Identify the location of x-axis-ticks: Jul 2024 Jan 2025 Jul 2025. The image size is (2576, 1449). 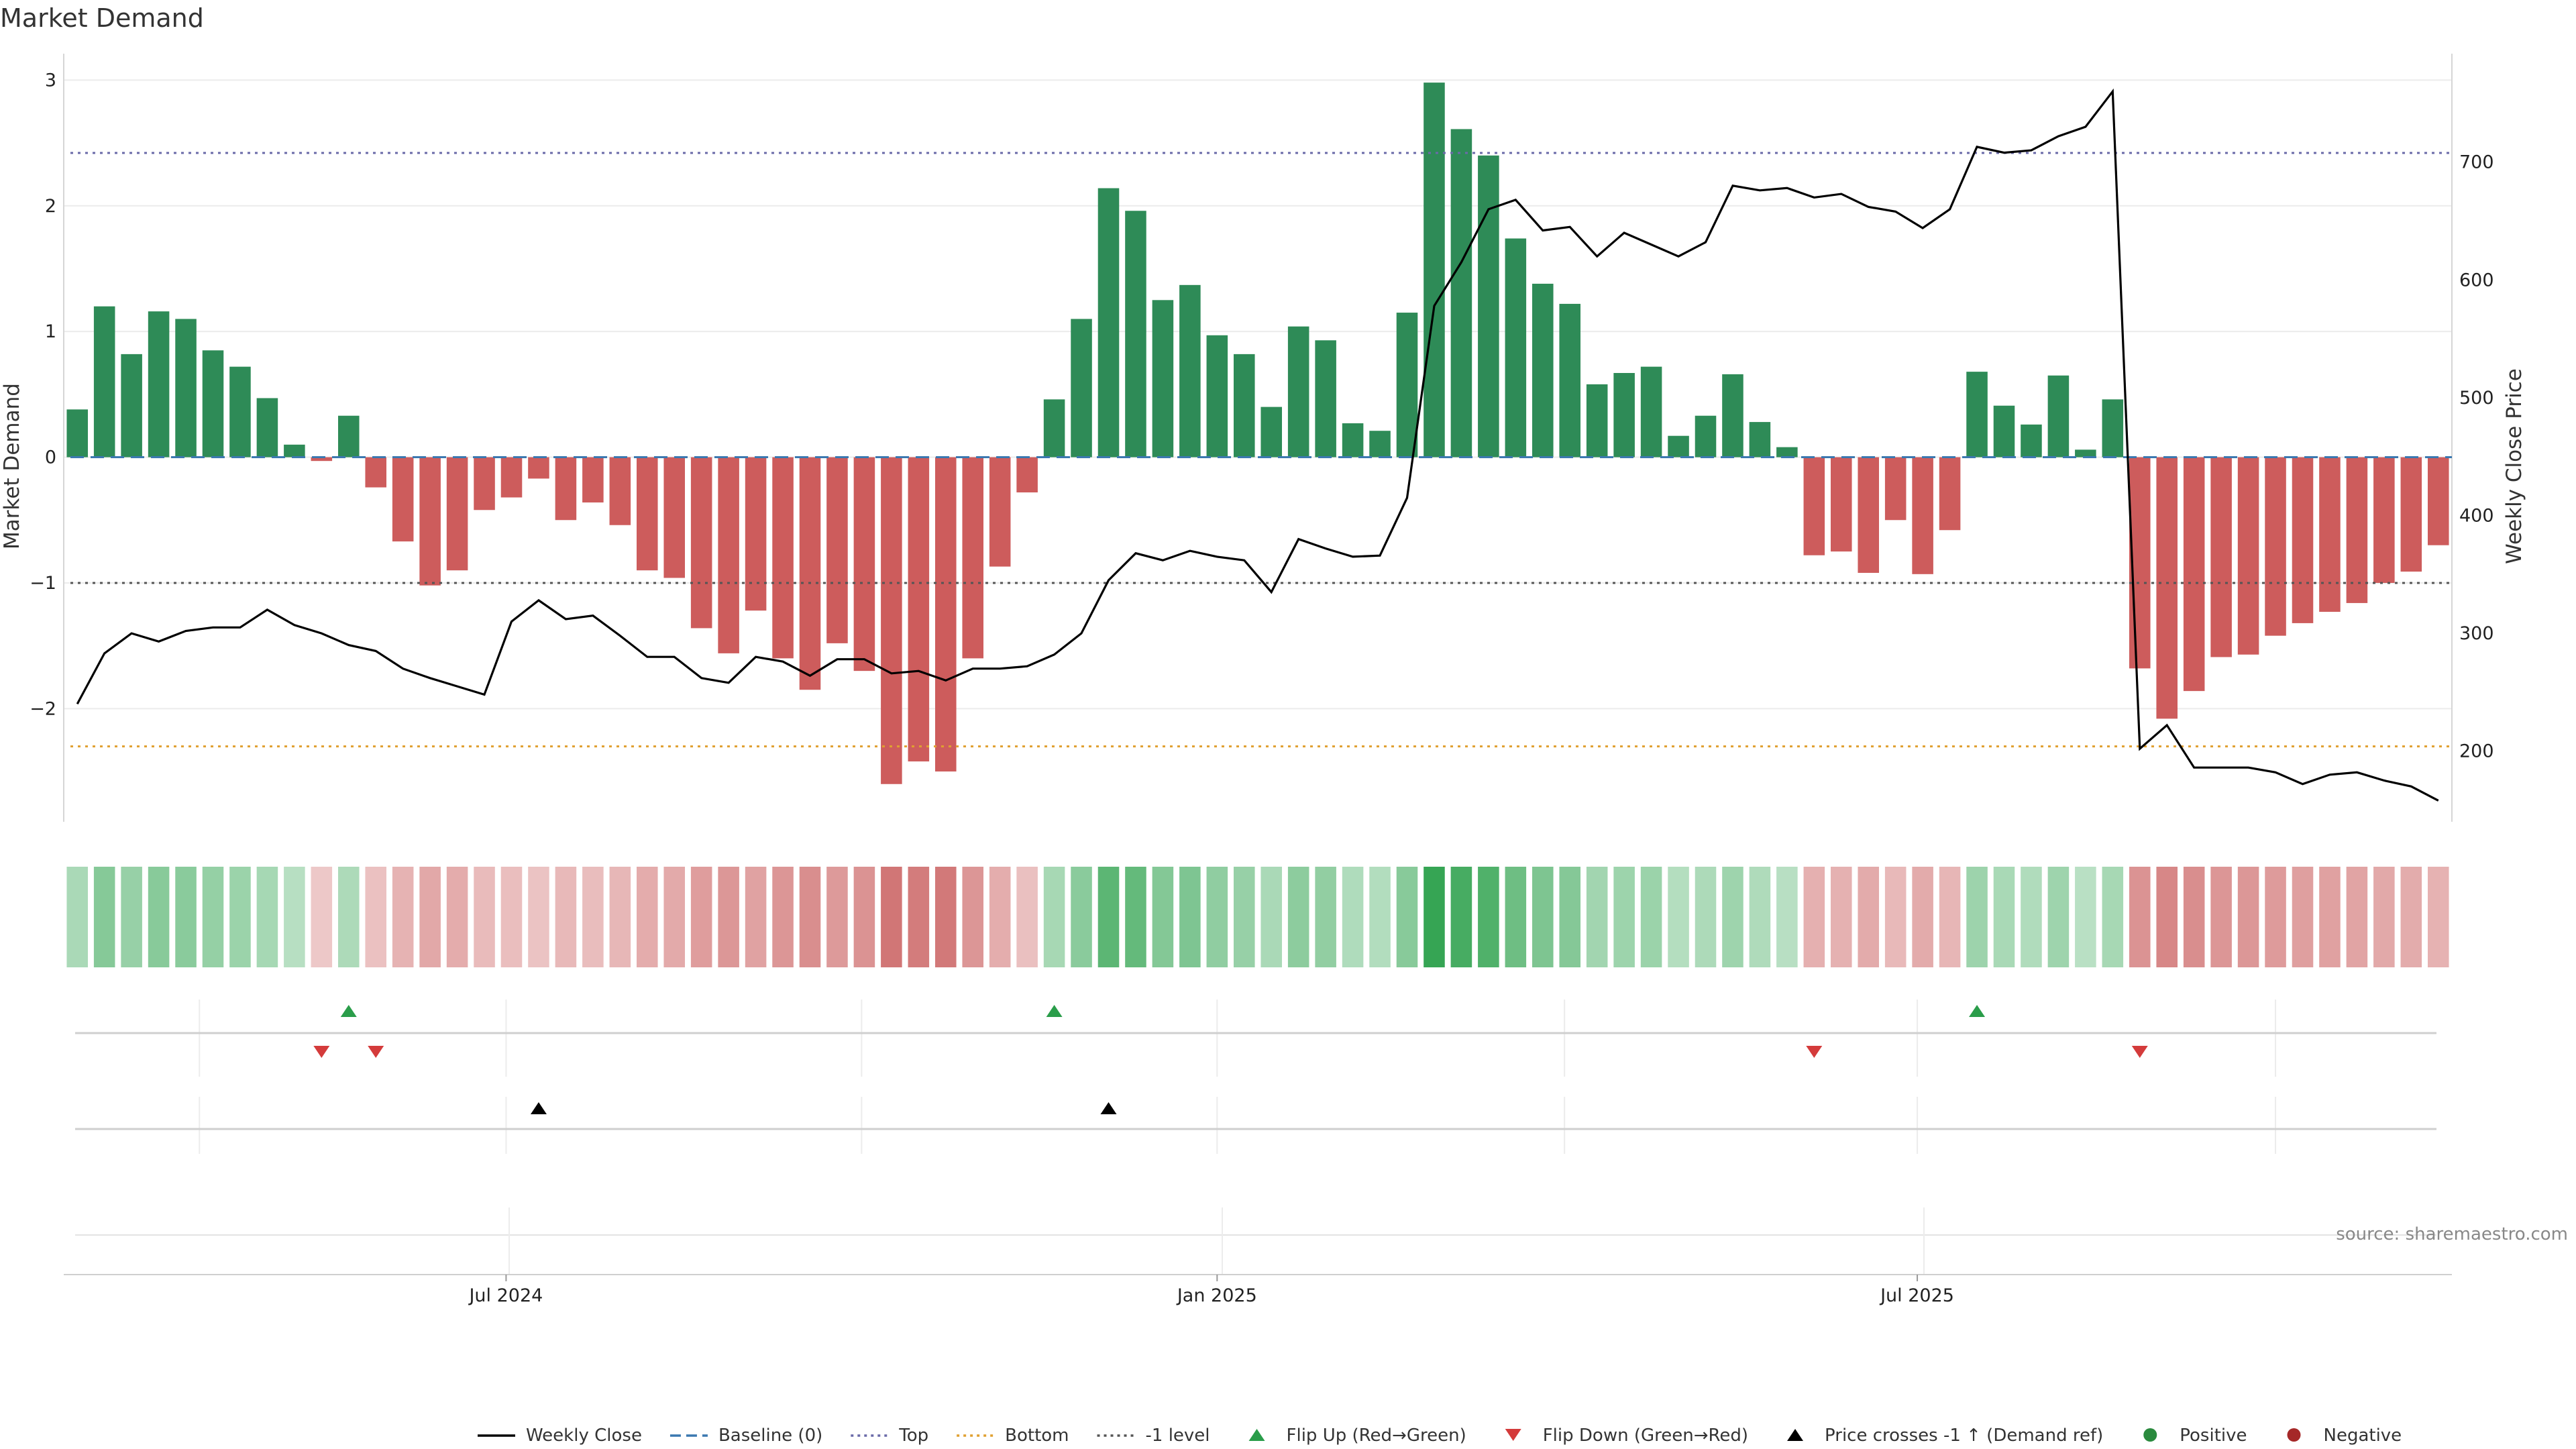
(1211, 1290).